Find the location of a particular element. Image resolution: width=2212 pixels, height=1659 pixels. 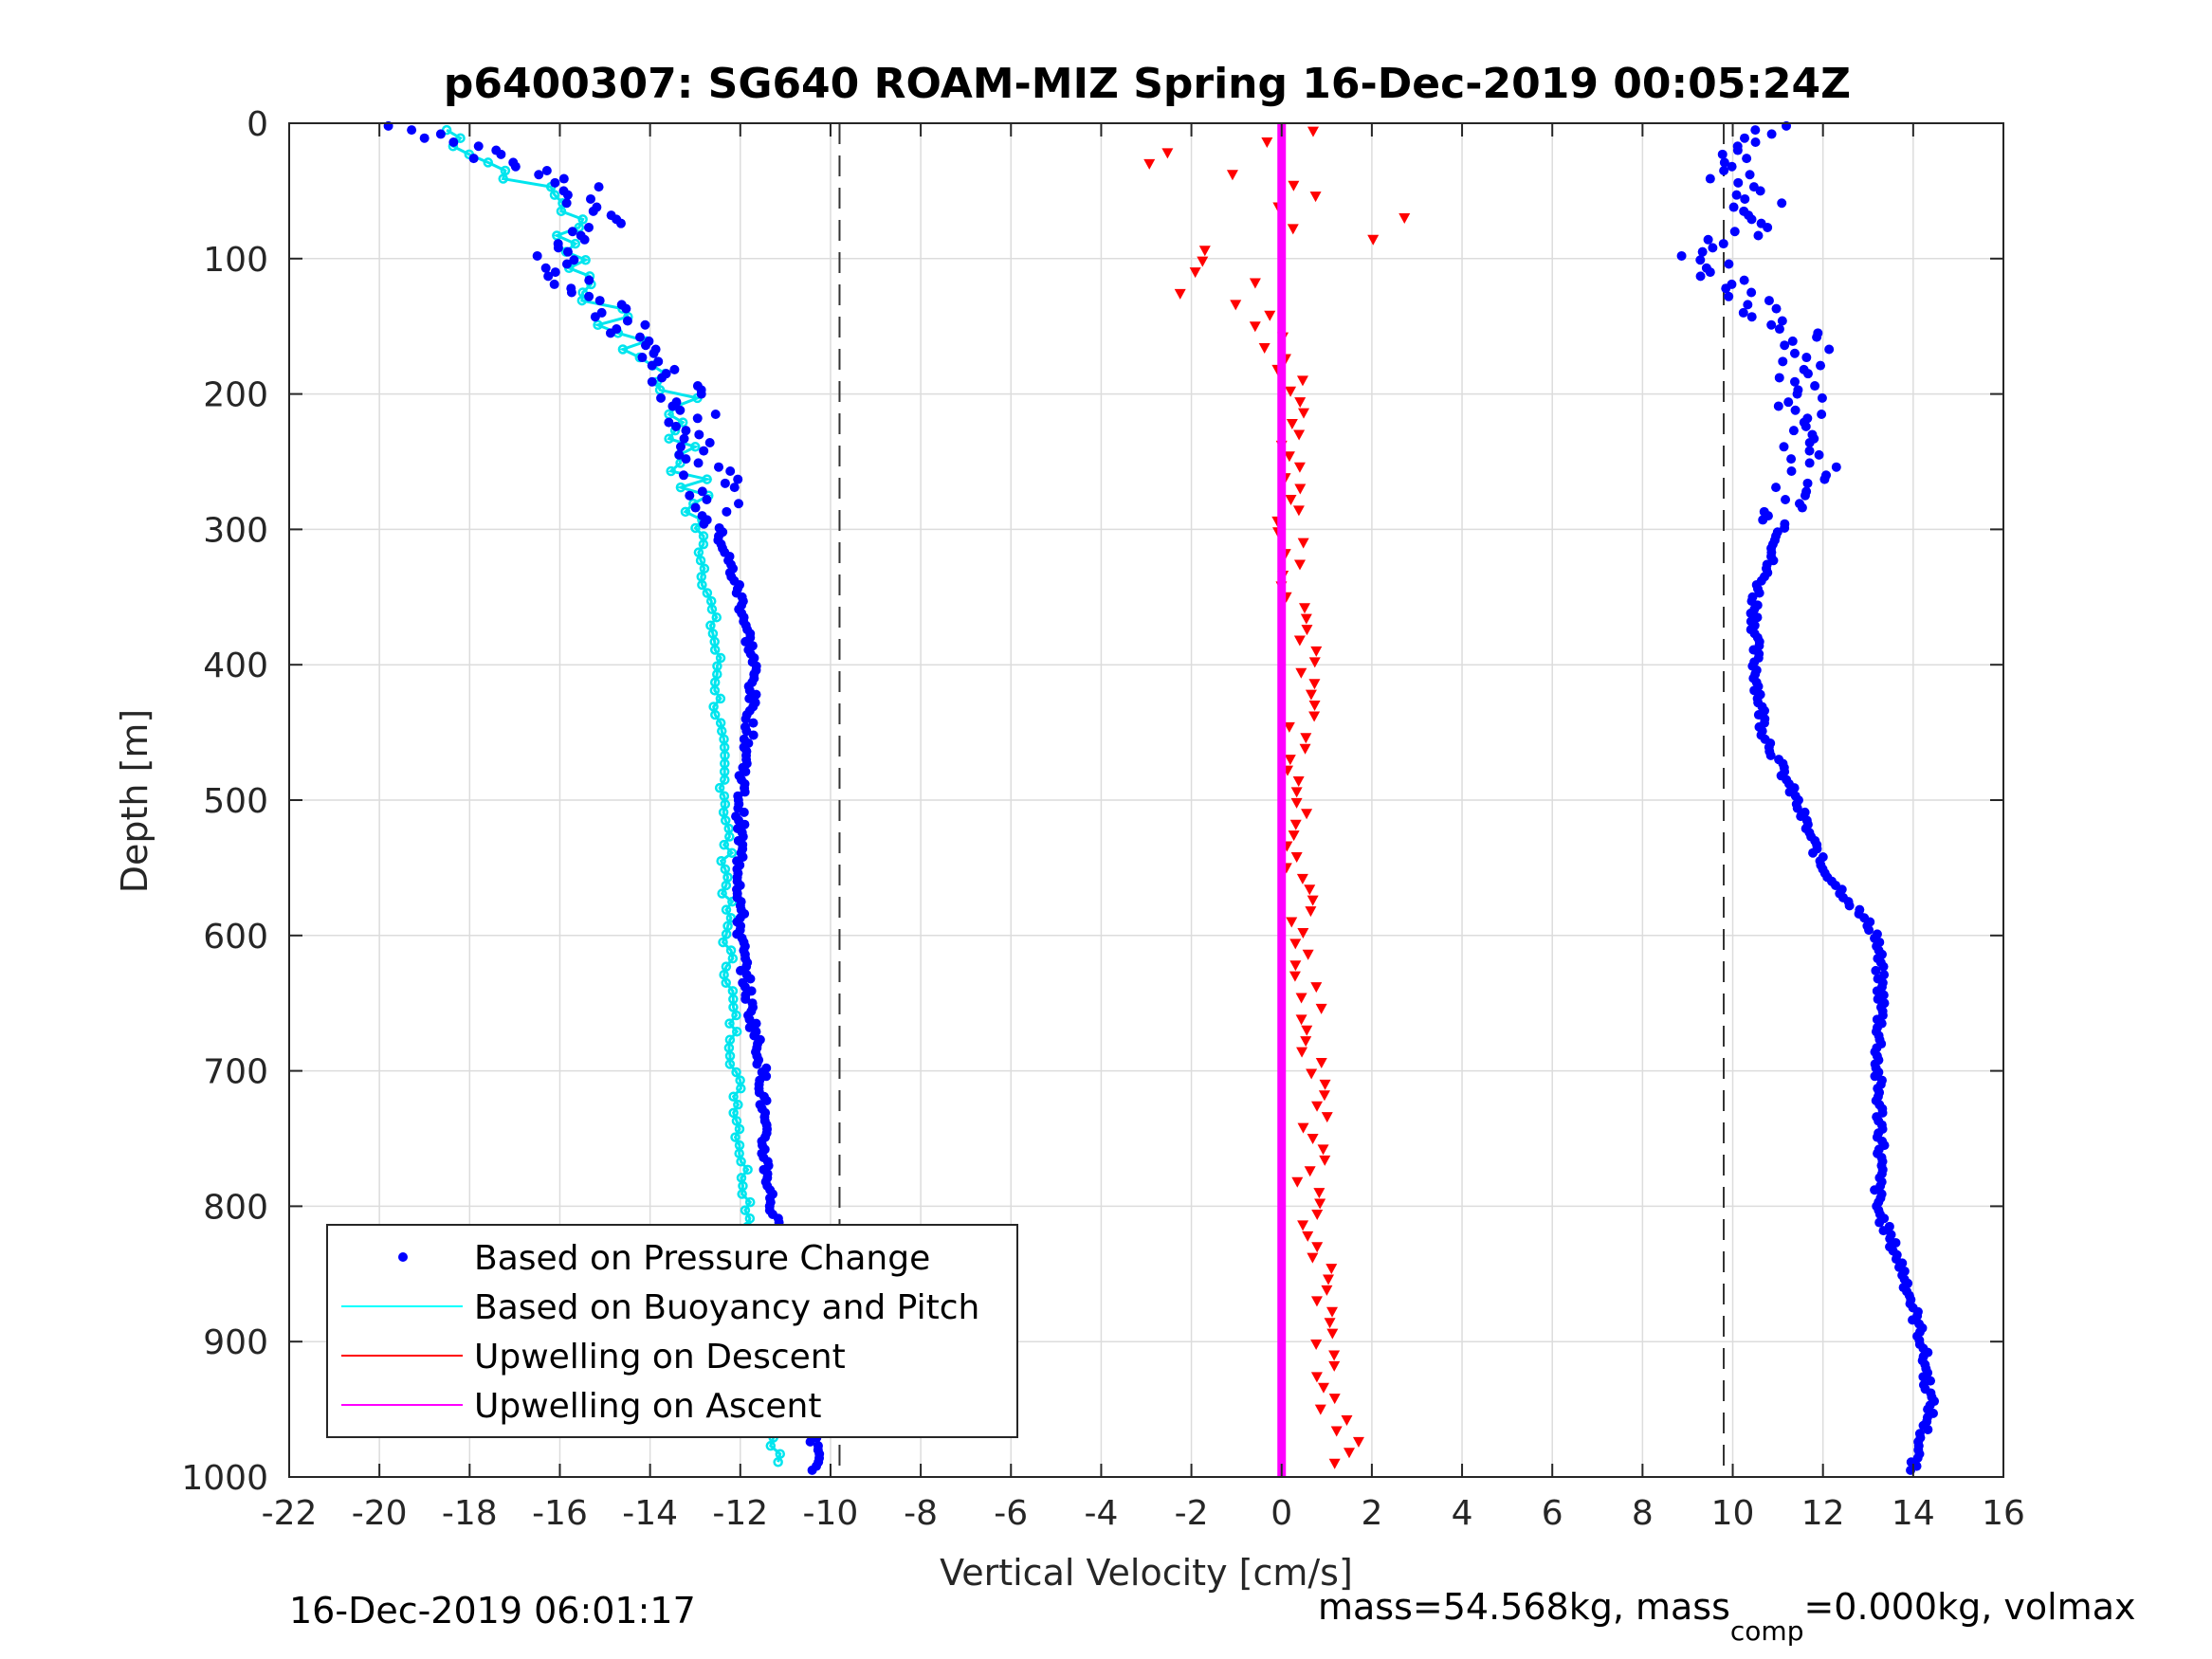

y-tick-label: 500 is located at coordinates (235, 801).